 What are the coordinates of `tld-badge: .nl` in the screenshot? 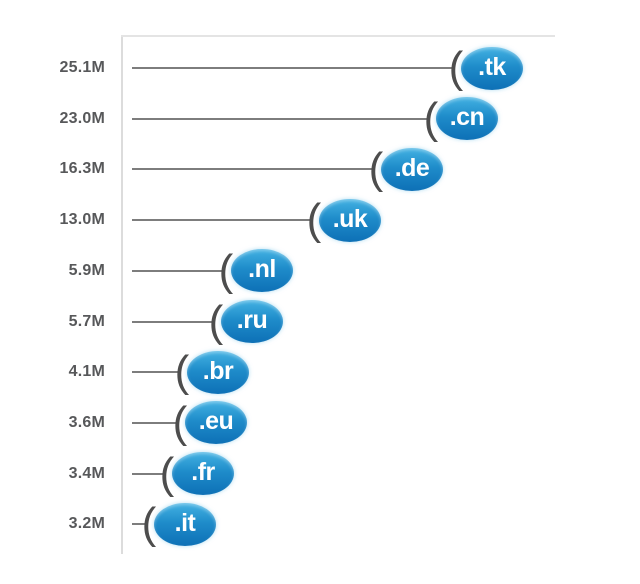 It's located at (262, 271).